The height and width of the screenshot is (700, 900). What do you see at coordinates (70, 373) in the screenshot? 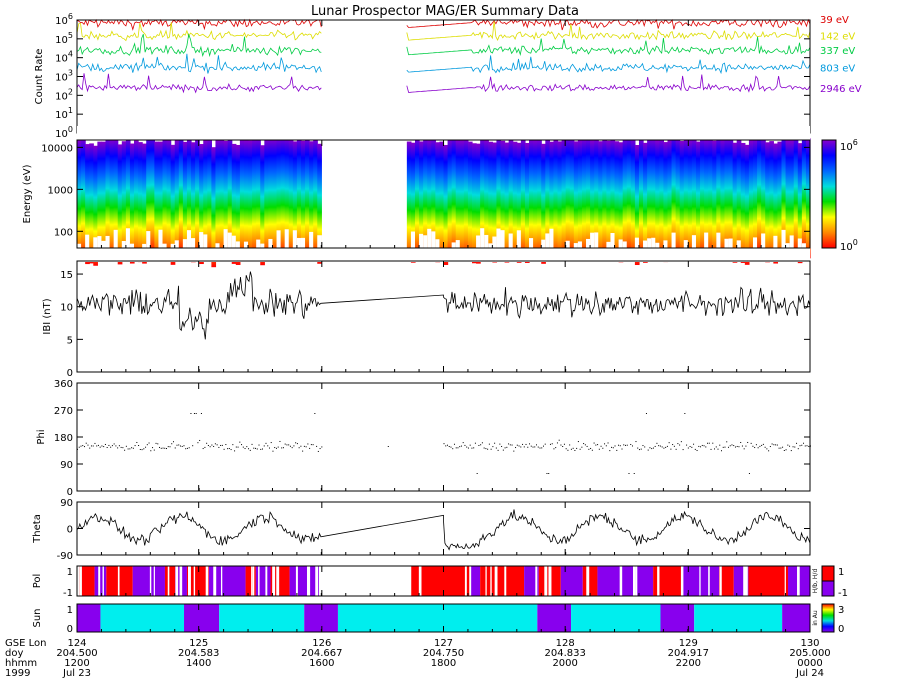
I see `field-magnitude-ytick-label: 0` at bounding box center [70, 373].